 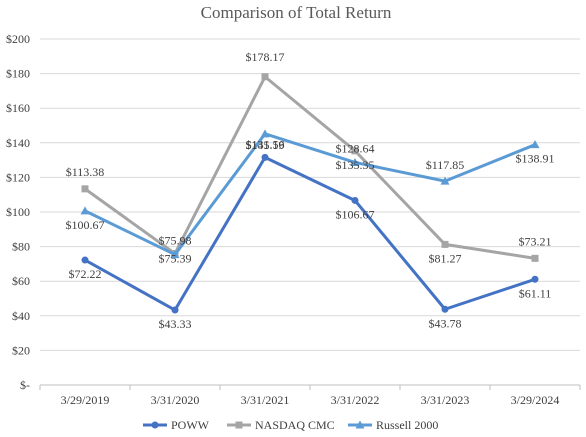 What do you see at coordinates (407, 425) in the screenshot?
I see `legend-label: Russell 2000` at bounding box center [407, 425].